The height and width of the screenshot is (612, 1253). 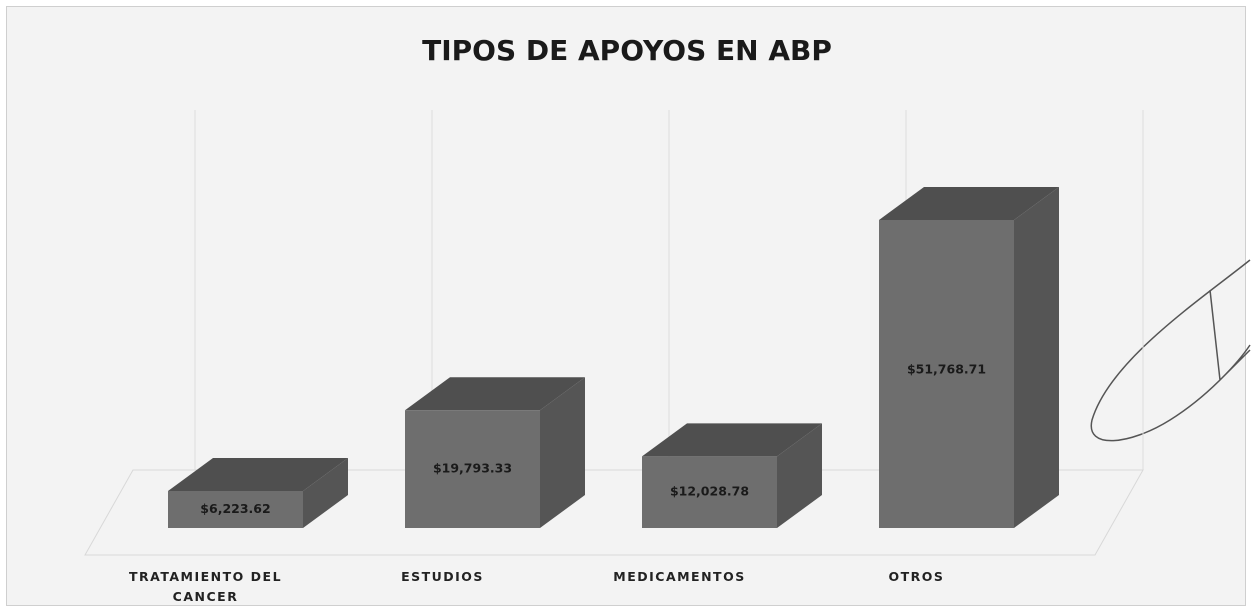 I want to click on x-tick-label: TRATAMIENTO DEL CANCER, so click(x=205, y=586).